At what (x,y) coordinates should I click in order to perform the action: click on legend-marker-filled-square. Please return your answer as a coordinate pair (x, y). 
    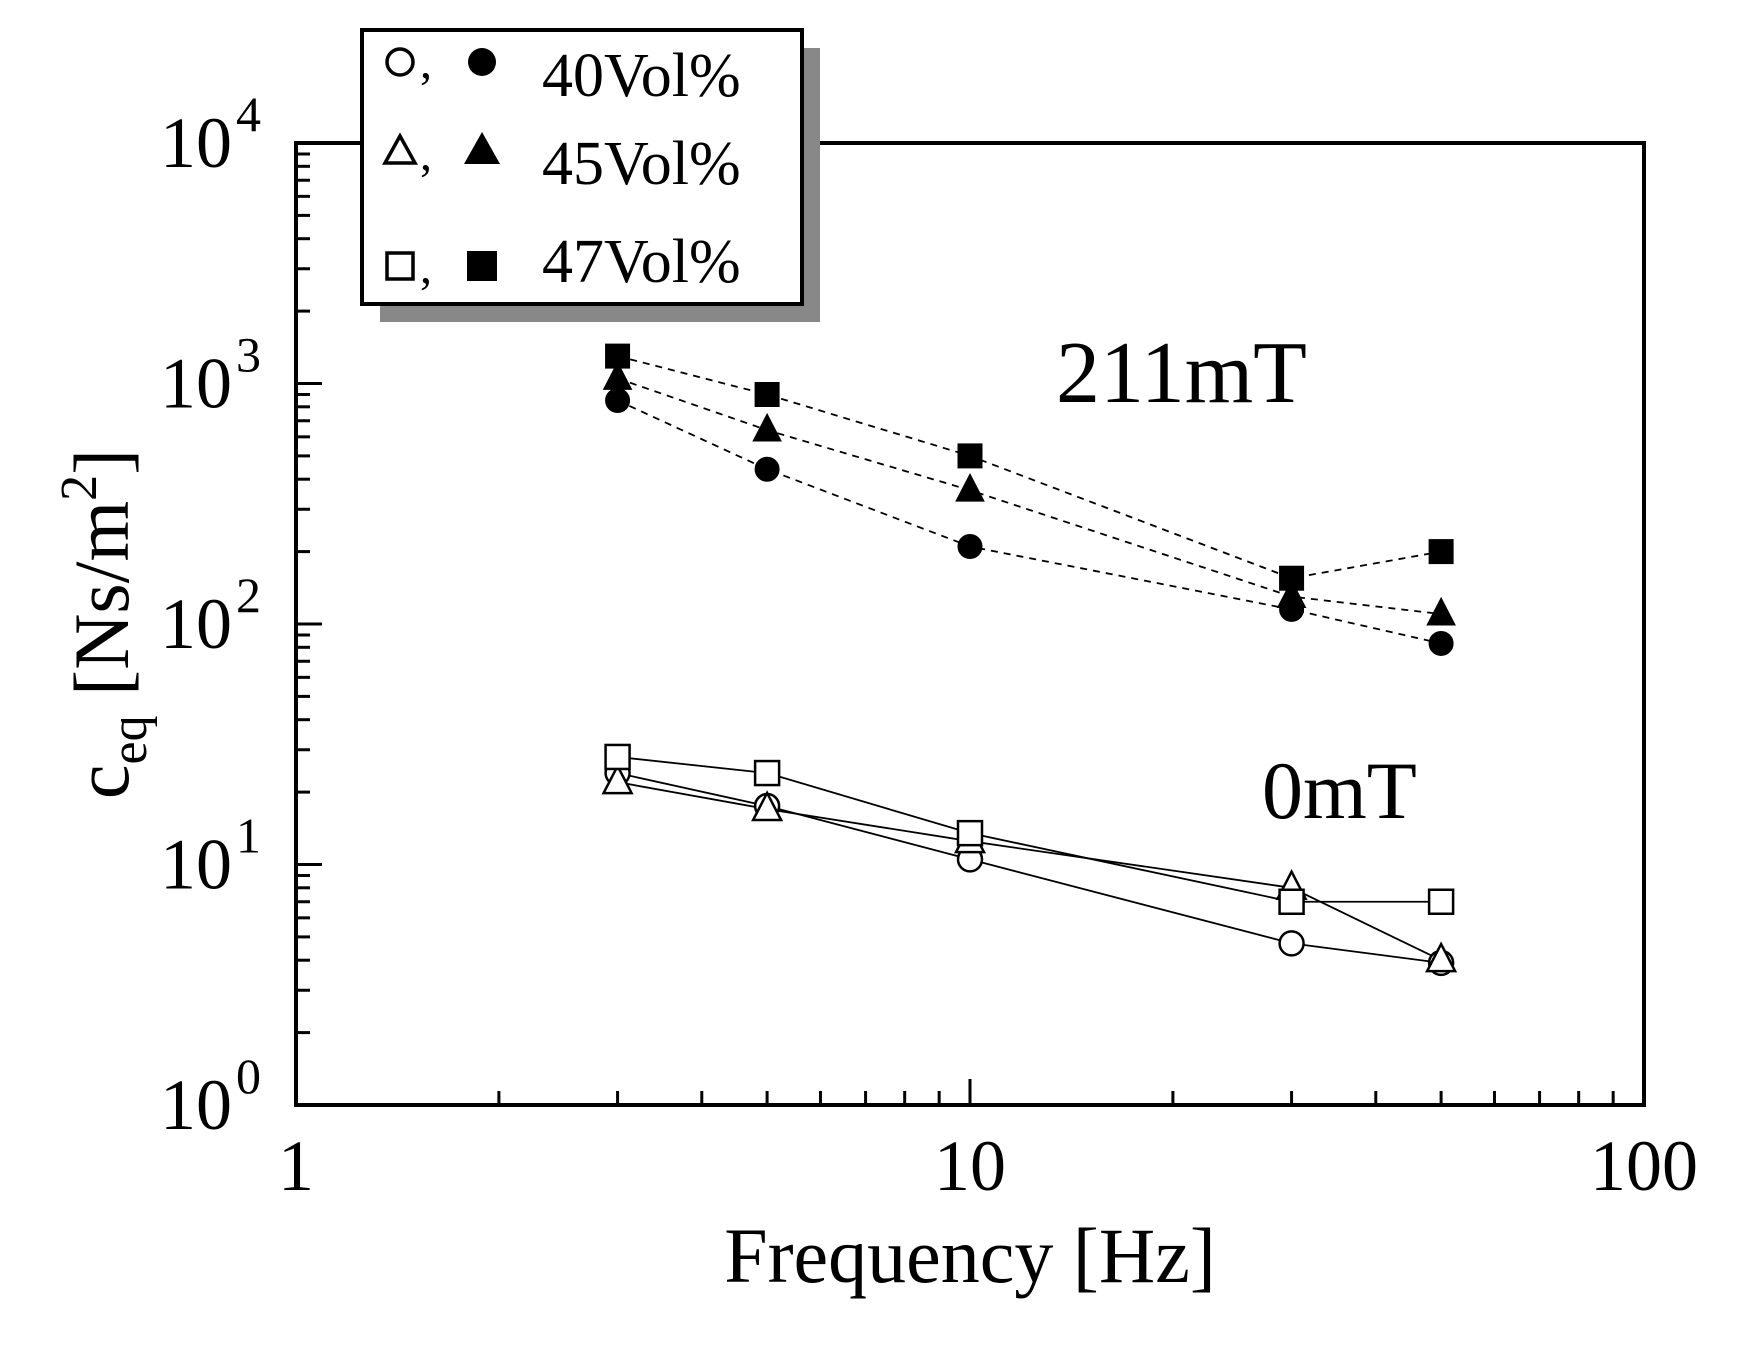
    Looking at the image, I should click on (482, 266).